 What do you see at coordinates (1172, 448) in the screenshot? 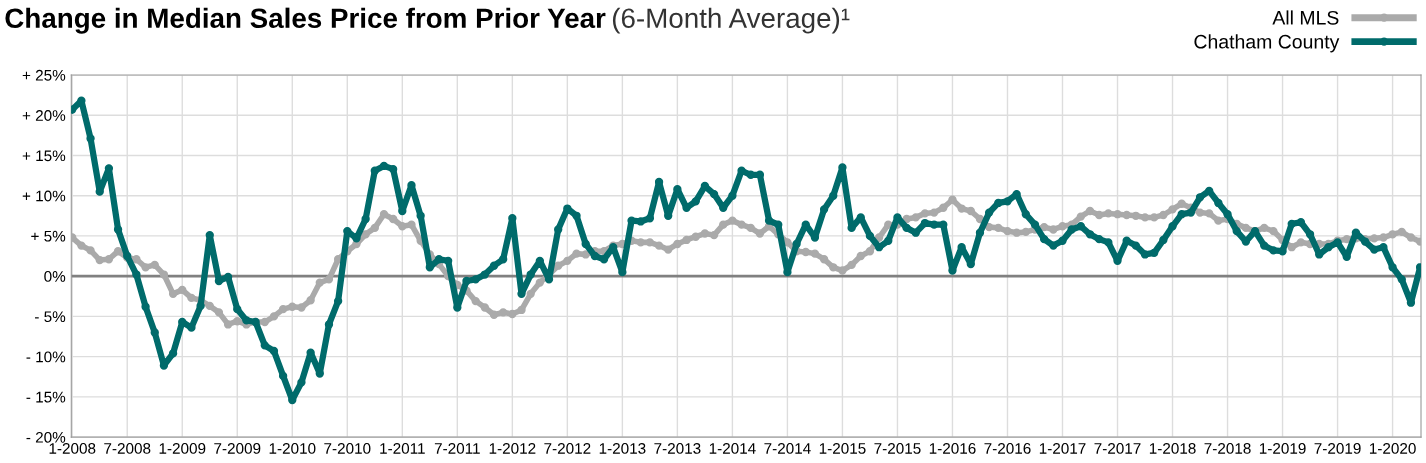
I see `x-tick-label: 1-2018` at bounding box center [1172, 448].